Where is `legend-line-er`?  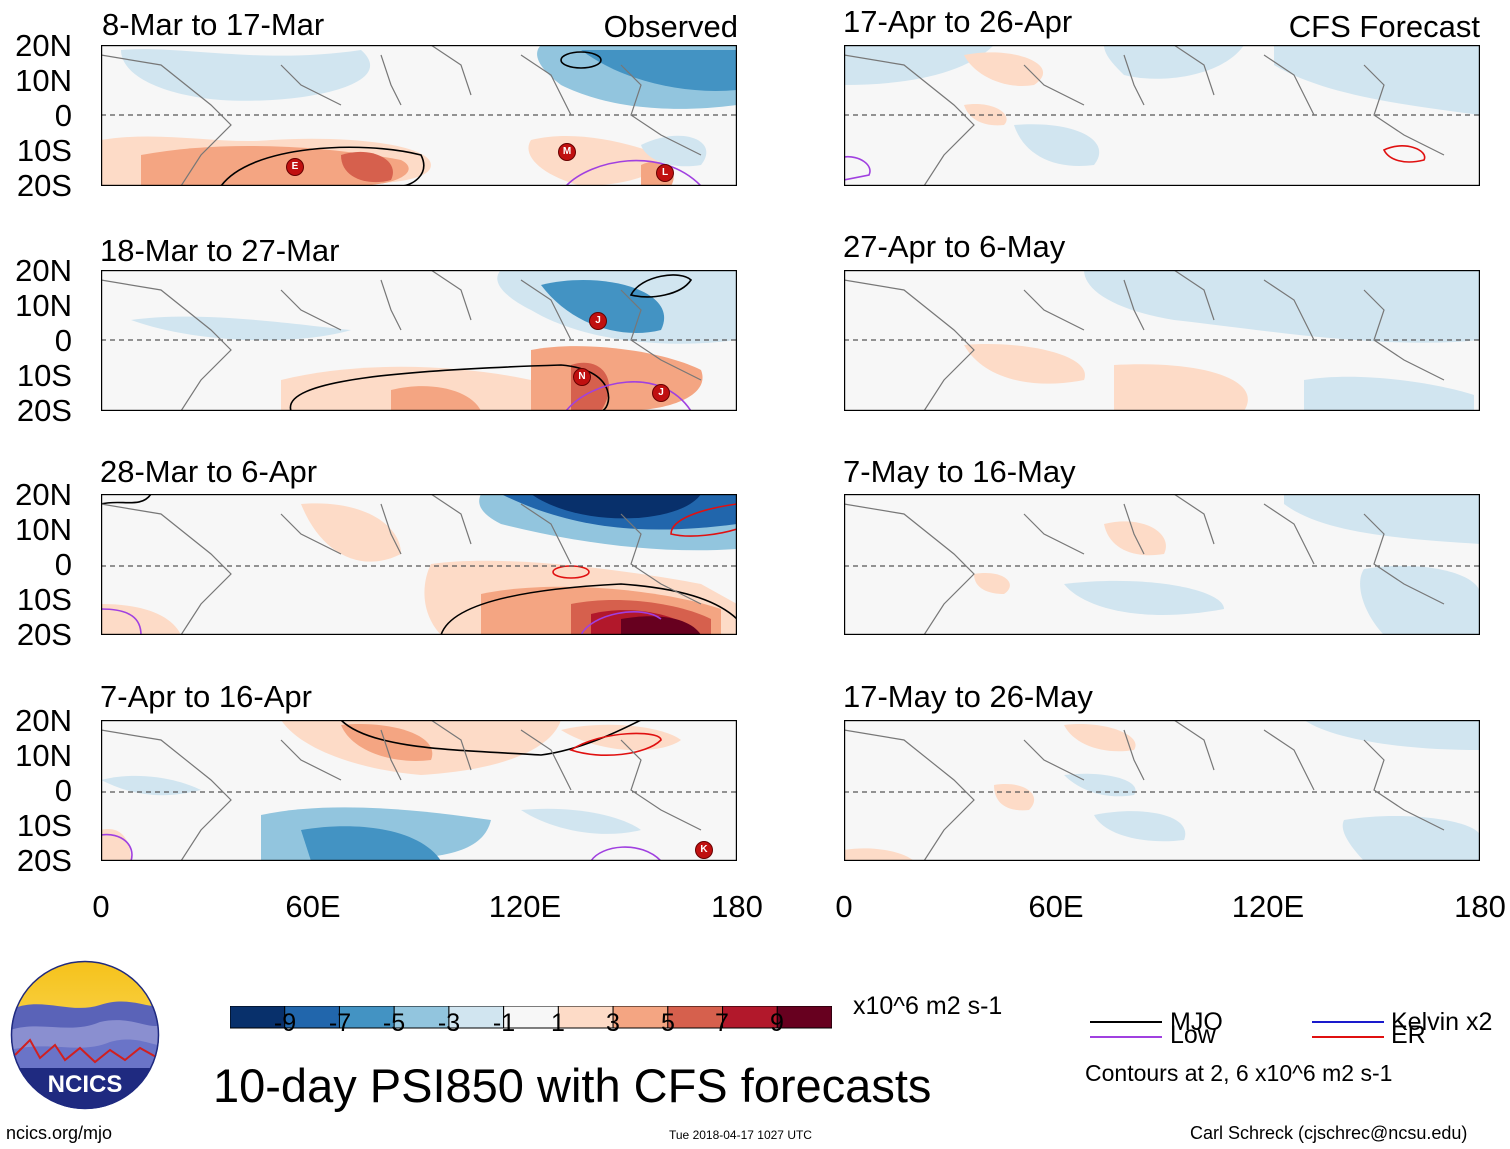 legend-line-er is located at coordinates (1348, 1037).